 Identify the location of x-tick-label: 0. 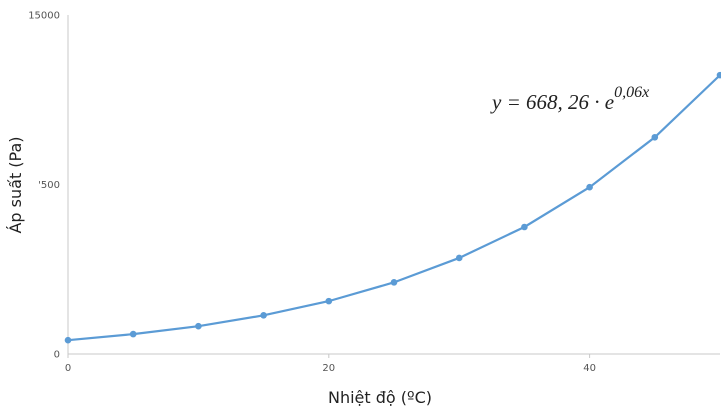
(68, 368).